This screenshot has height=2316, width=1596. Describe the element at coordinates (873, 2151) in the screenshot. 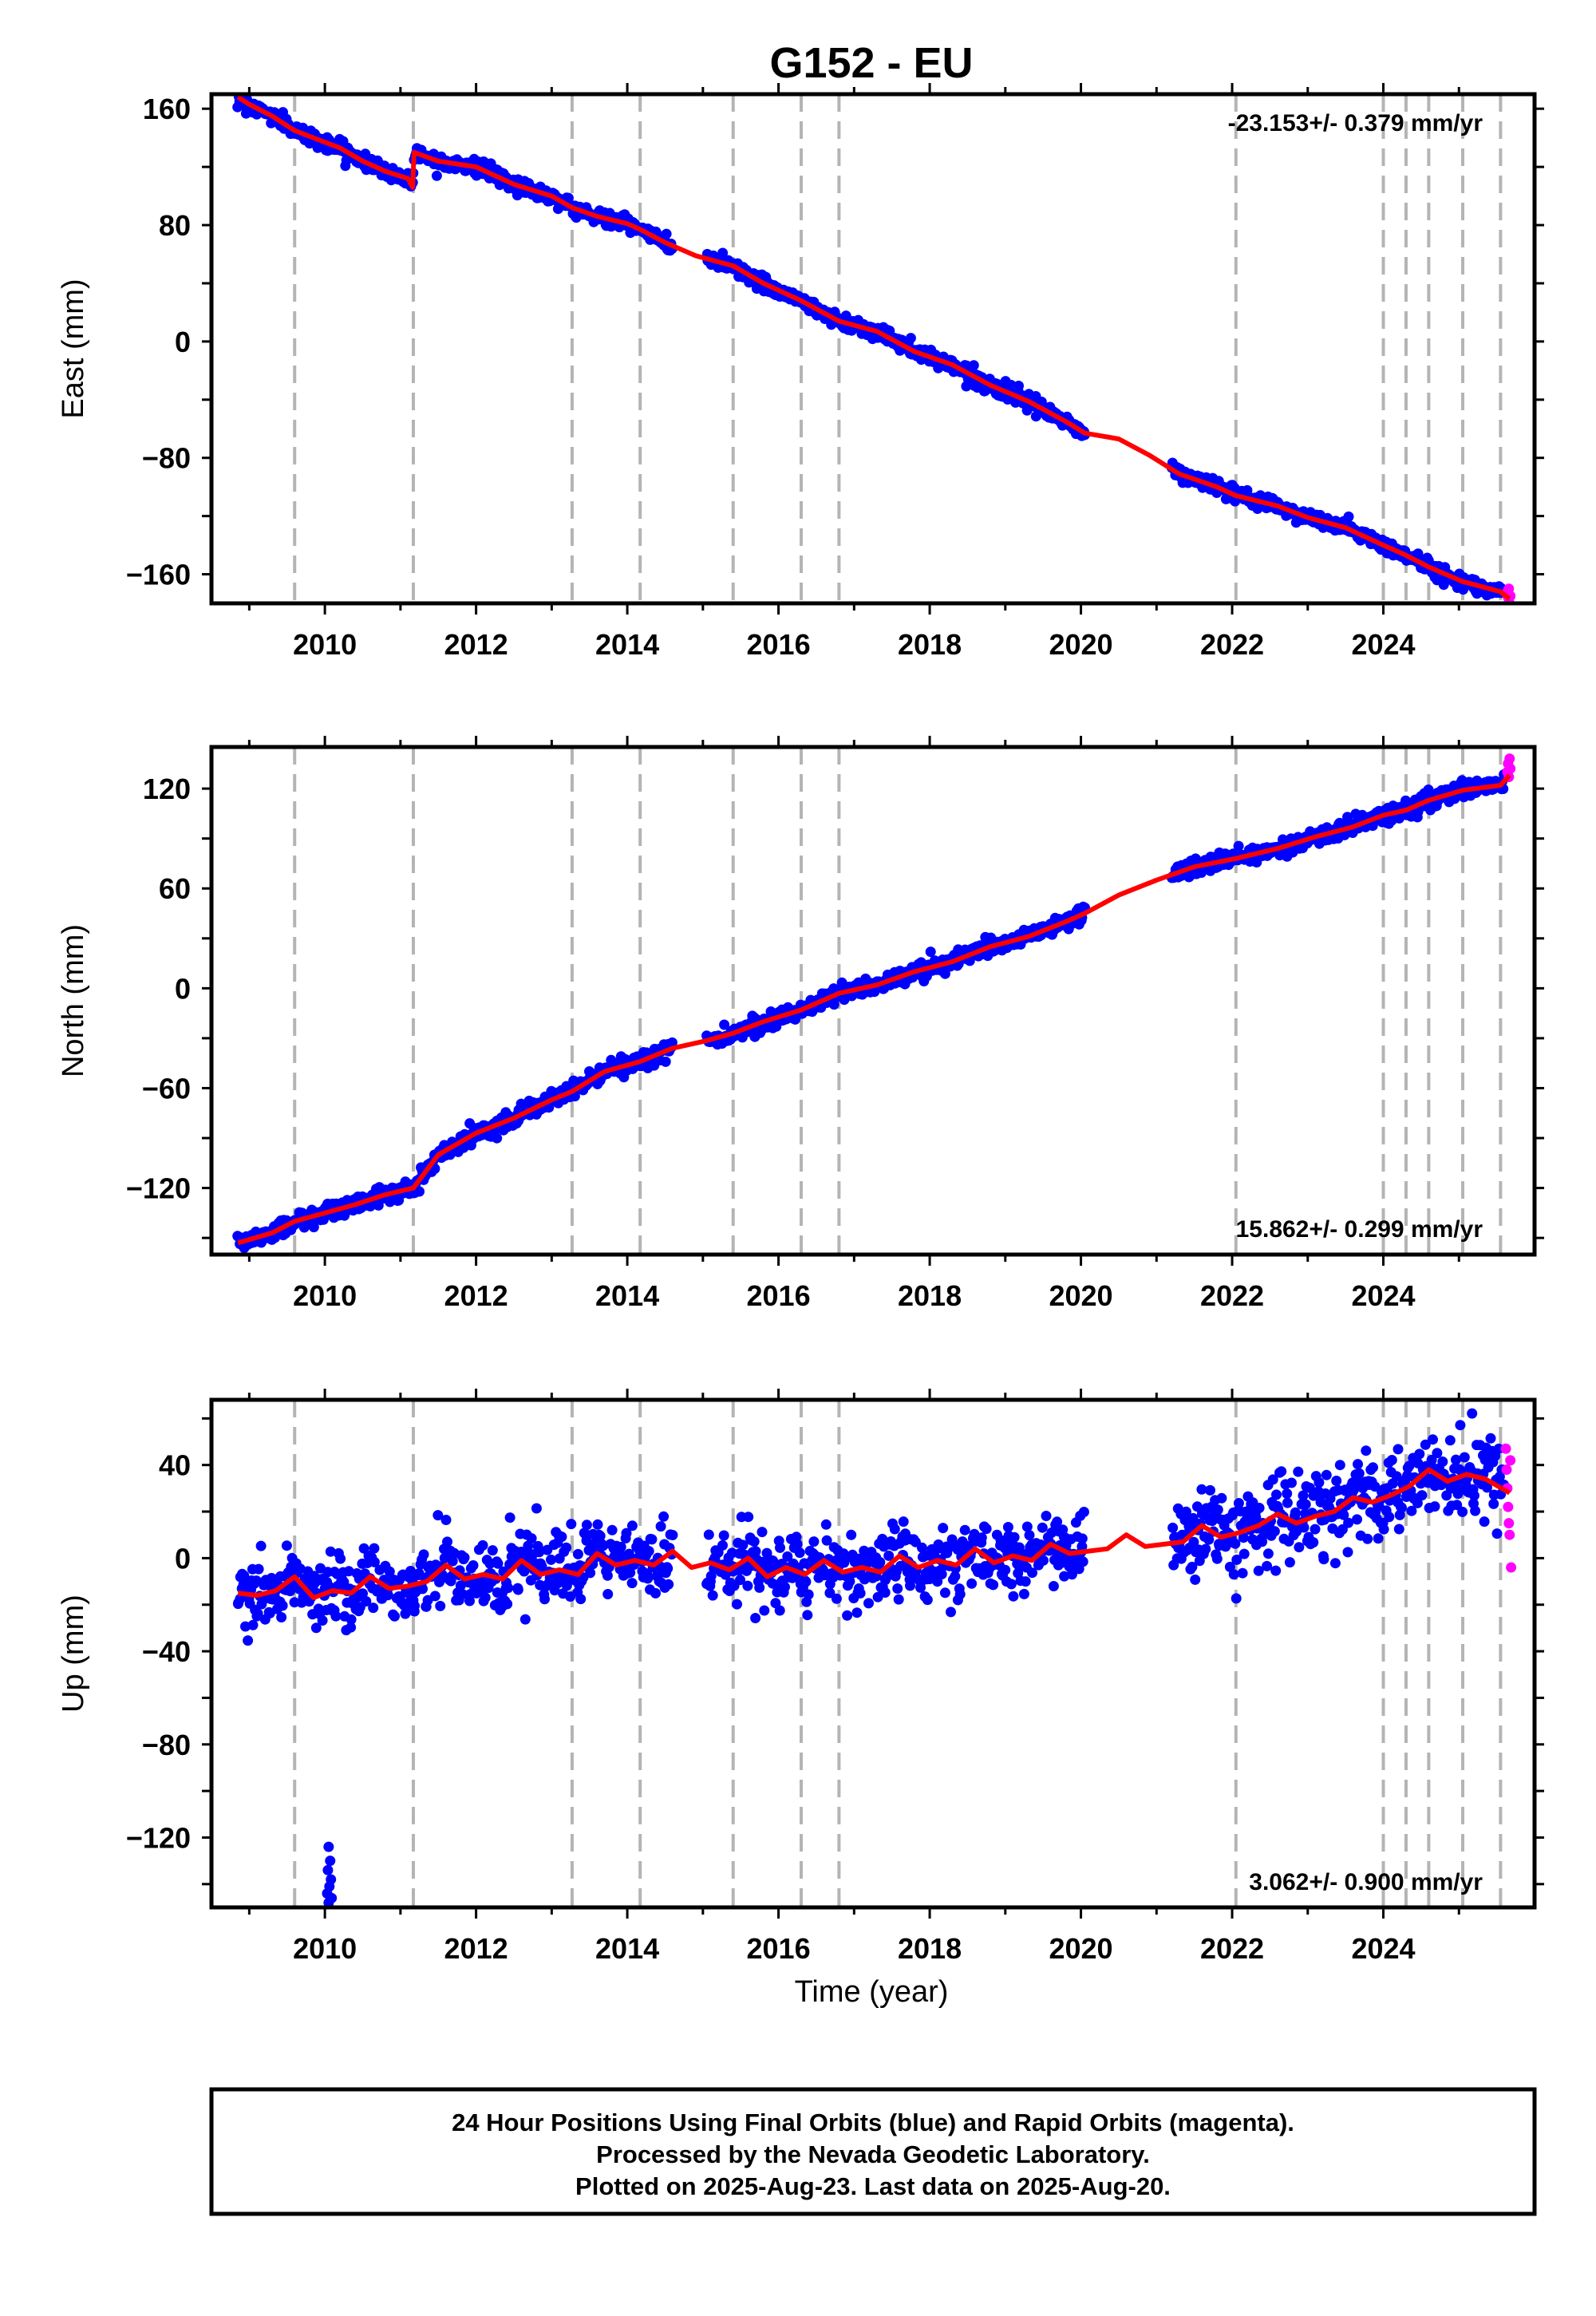

I see `footer-frame` at that location.